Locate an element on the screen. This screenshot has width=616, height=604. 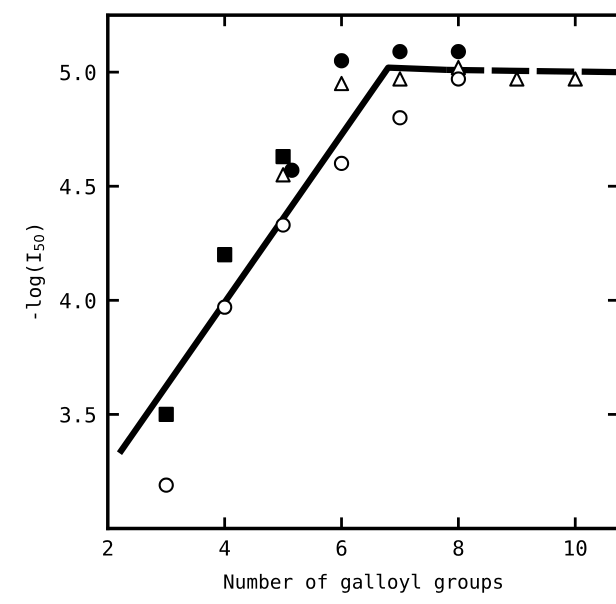
y-tick-label: 4.5 is located at coordinates (78, 186).